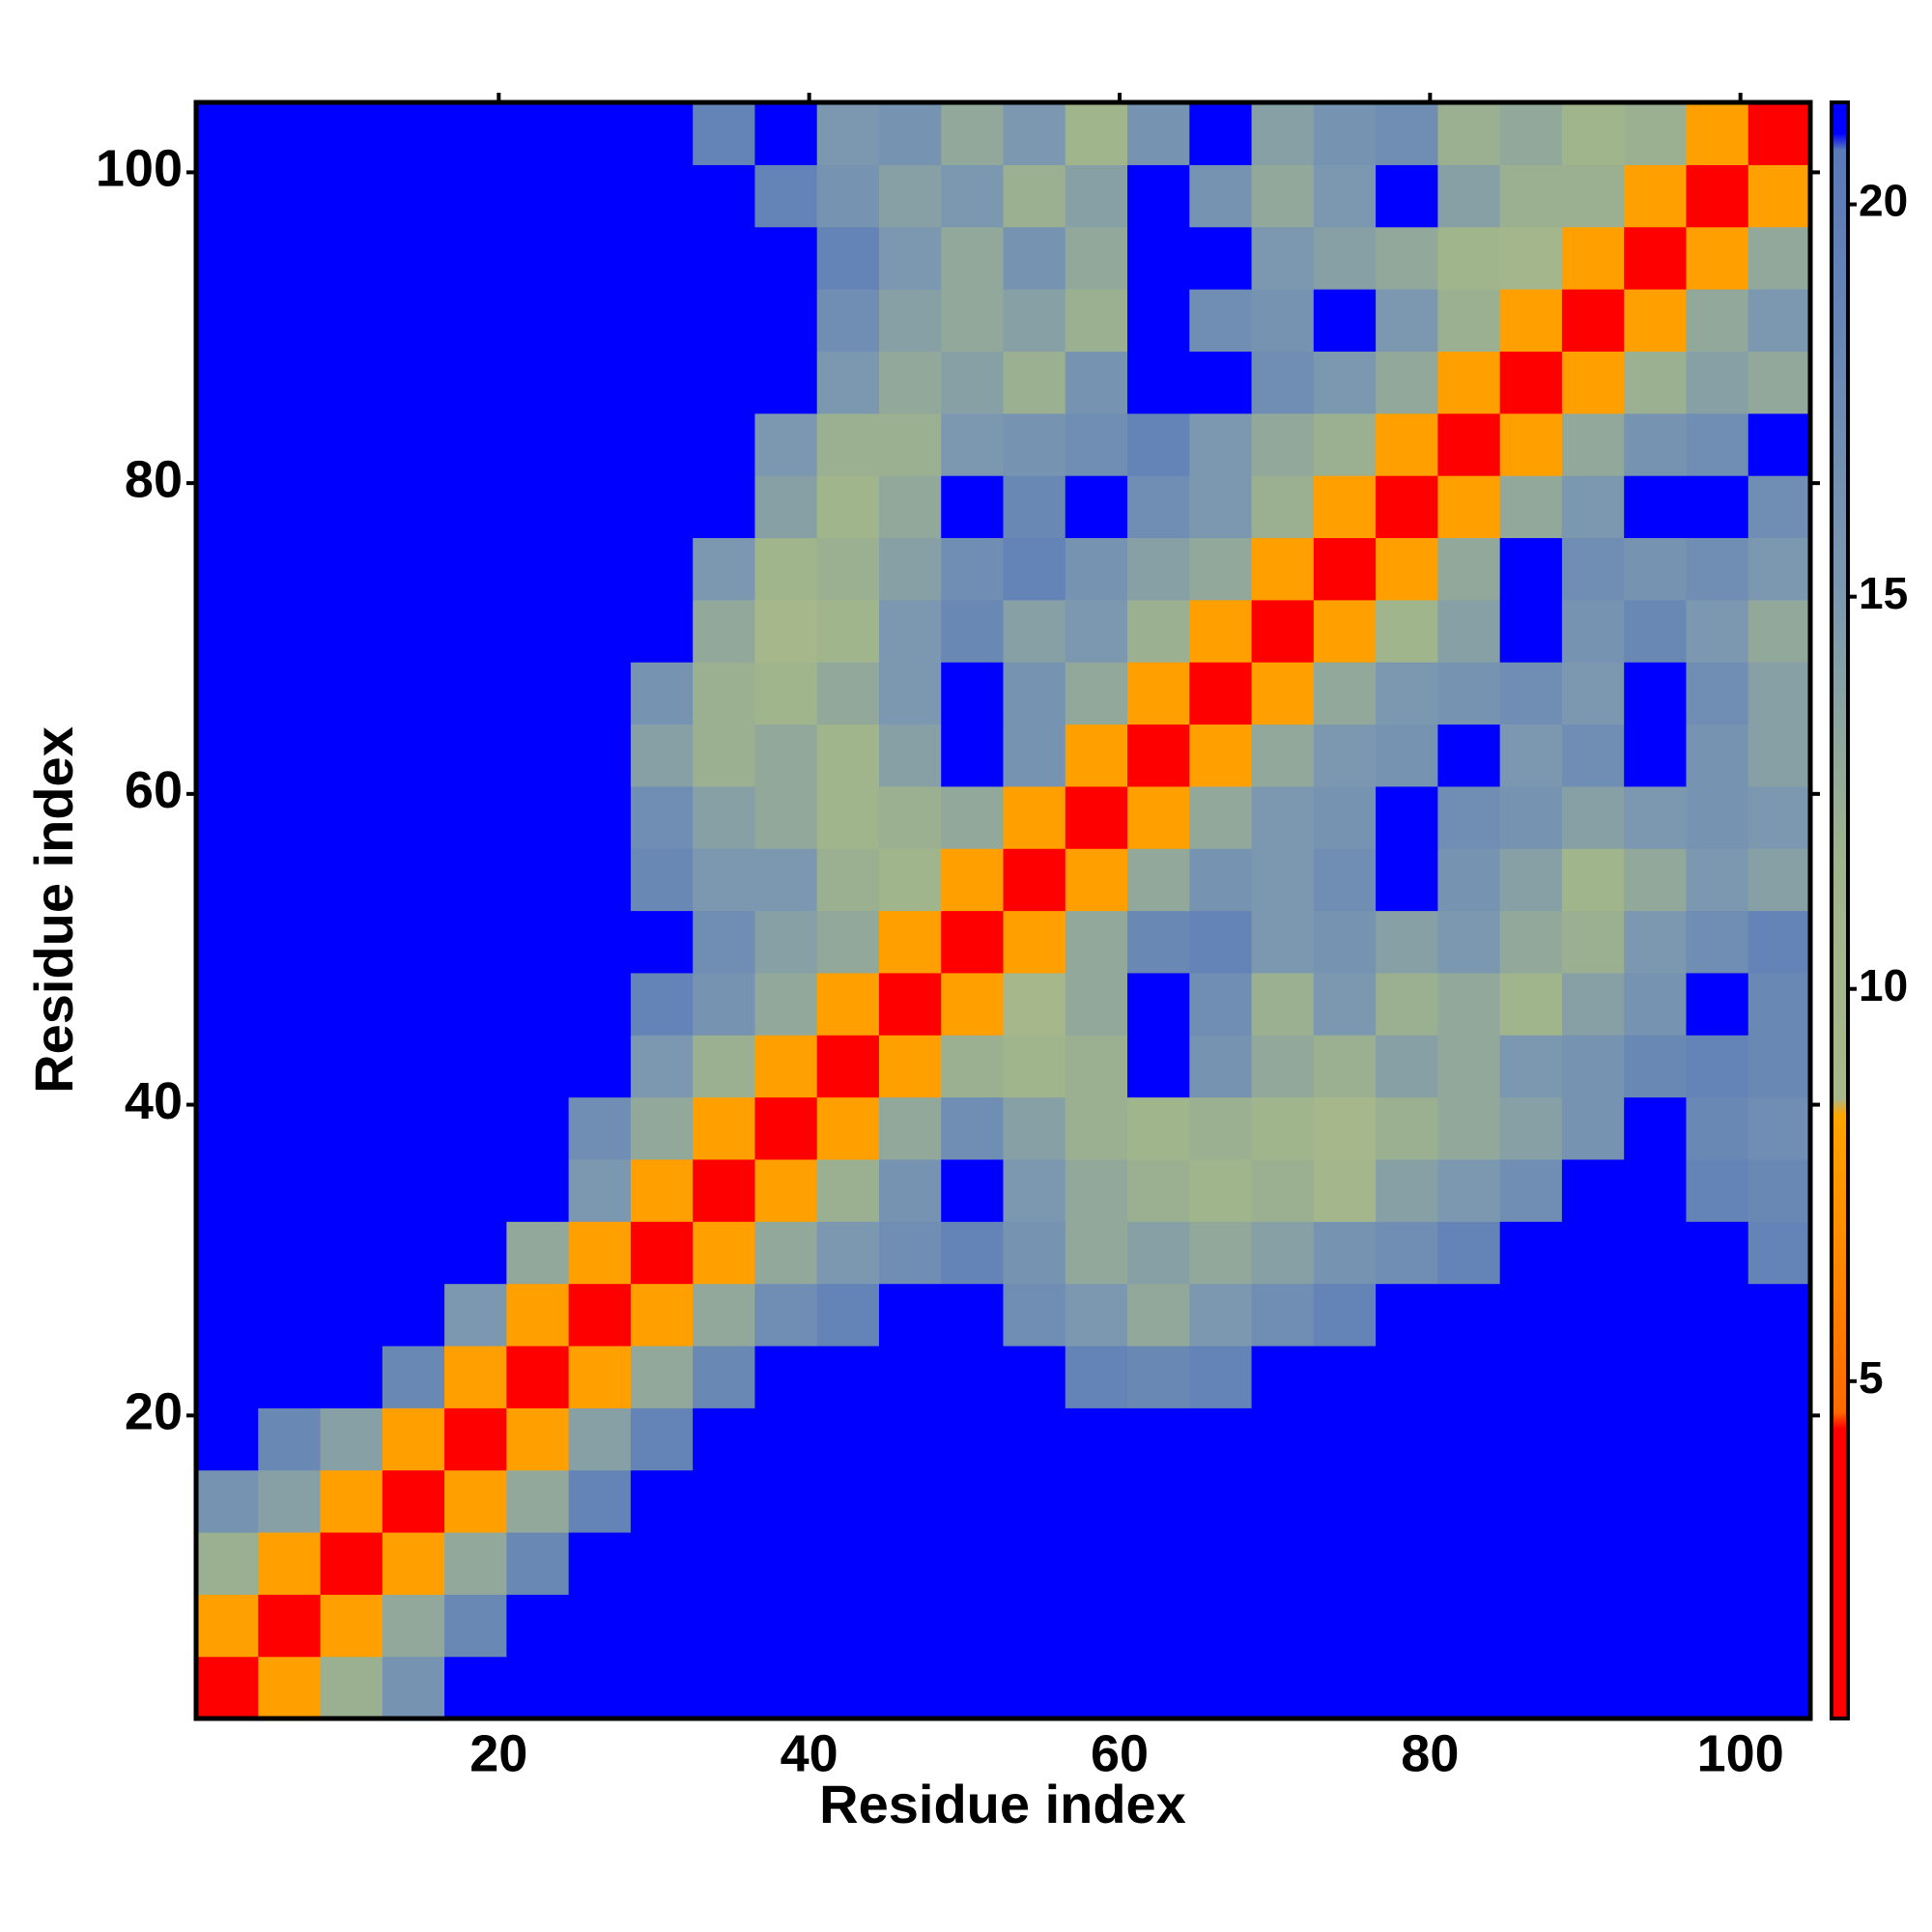 This screenshot has height=1932, width=1932. I want to click on x-tick-label: 60, so click(1120, 1753).